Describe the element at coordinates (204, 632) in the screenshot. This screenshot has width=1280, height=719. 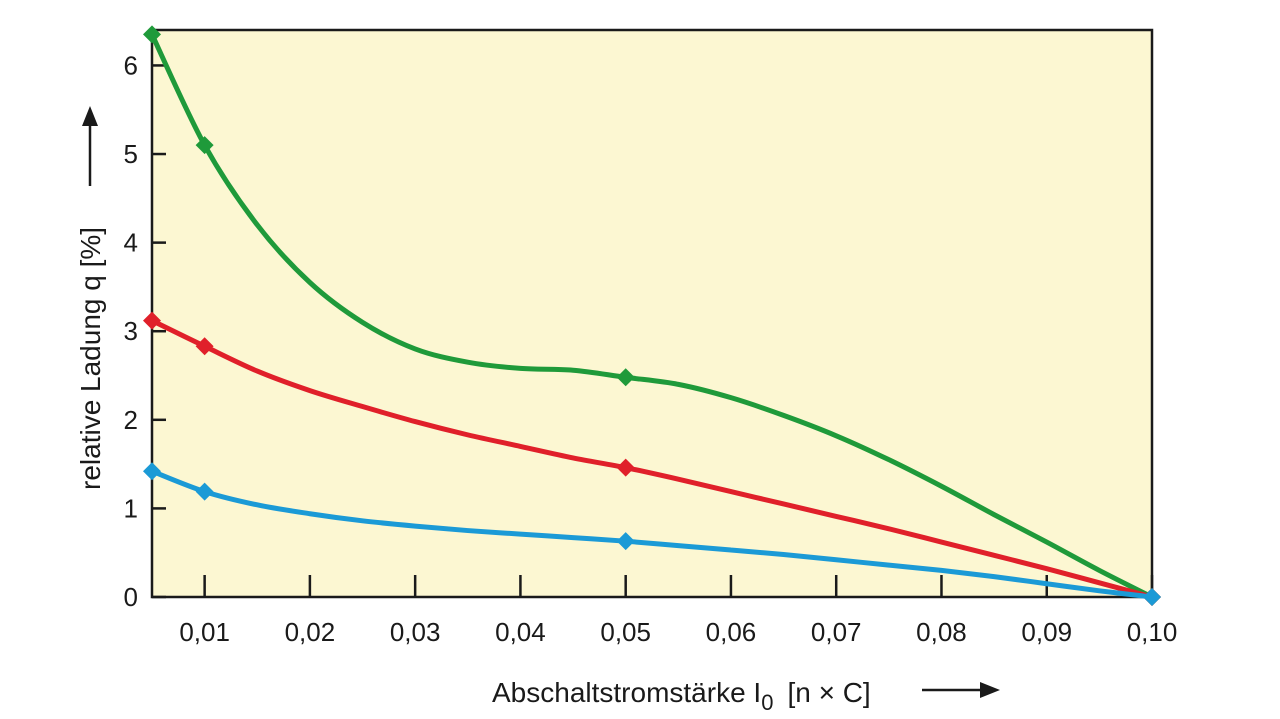
I see `x-tick-label: 0,01` at that location.